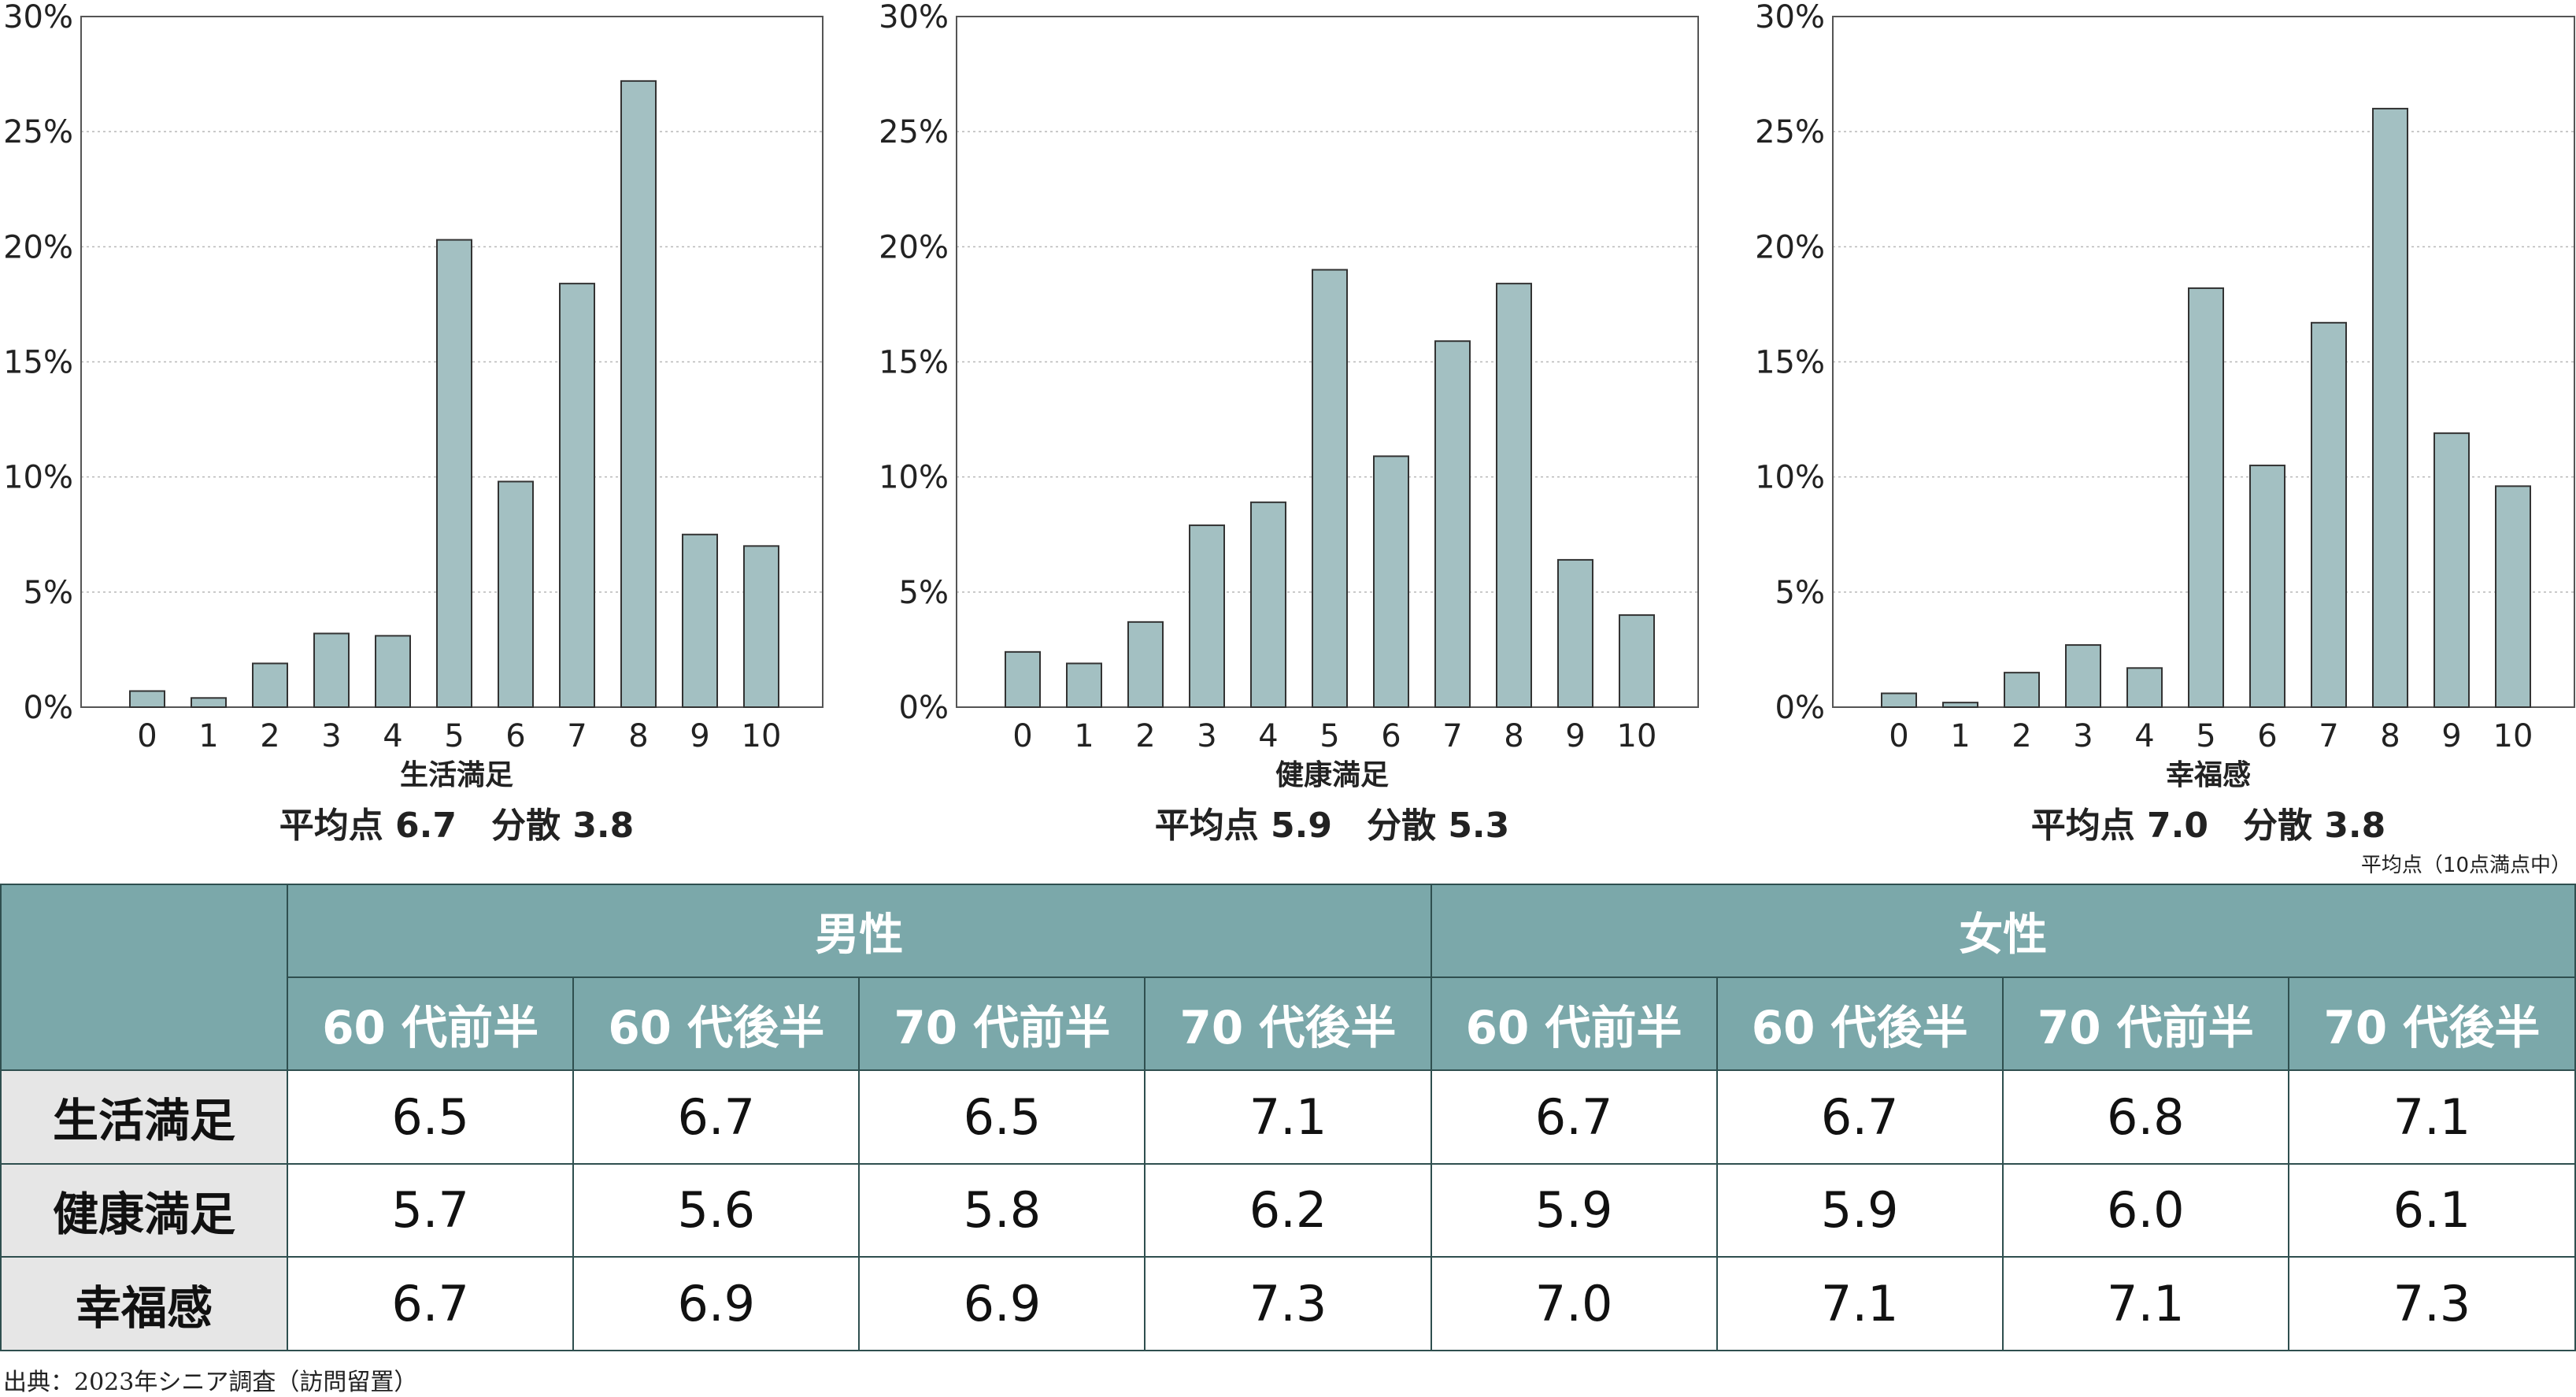 The height and width of the screenshot is (1397, 2576). I want to click on chart-stats: 平均点 6.7 分散 3.8, so click(457, 826).